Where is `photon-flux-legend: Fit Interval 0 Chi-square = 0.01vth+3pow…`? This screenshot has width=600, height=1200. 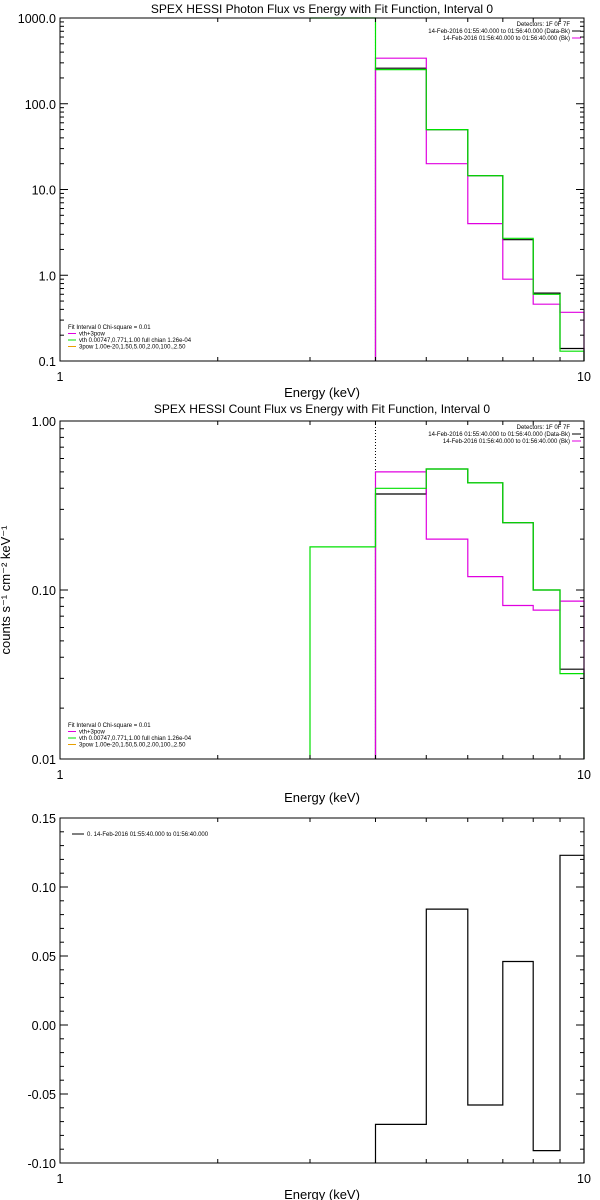 photon-flux-legend: Fit Interval 0 Chi-square = 0.01vth+3pow… is located at coordinates (130, 338).